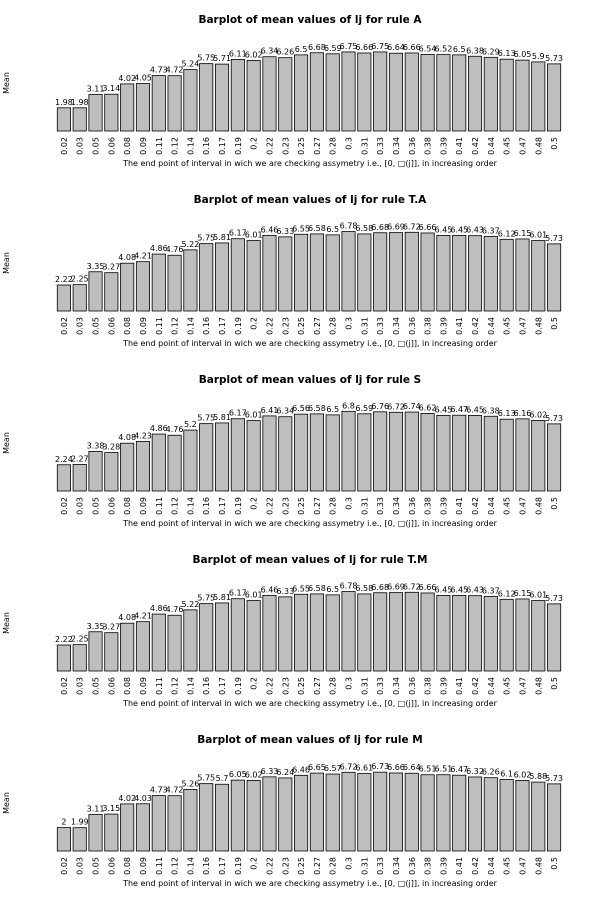 The width and height of the screenshot is (600, 900). Describe the element at coordinates (538, 866) in the screenshot. I see `x-tick-label: 0.48` at that location.